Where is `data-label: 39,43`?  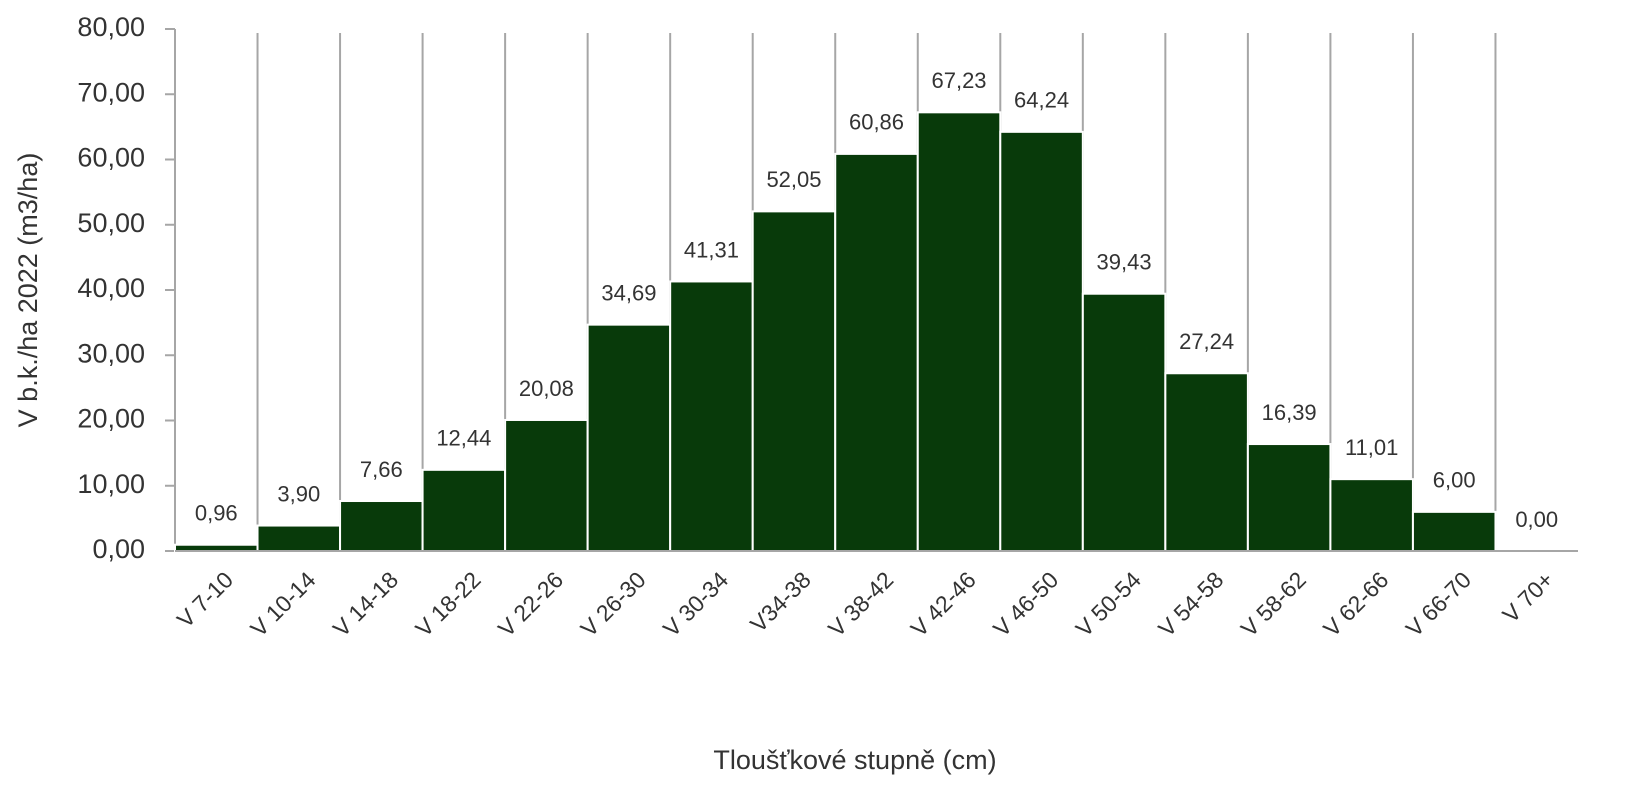
data-label: 39,43 is located at coordinates (1124, 262).